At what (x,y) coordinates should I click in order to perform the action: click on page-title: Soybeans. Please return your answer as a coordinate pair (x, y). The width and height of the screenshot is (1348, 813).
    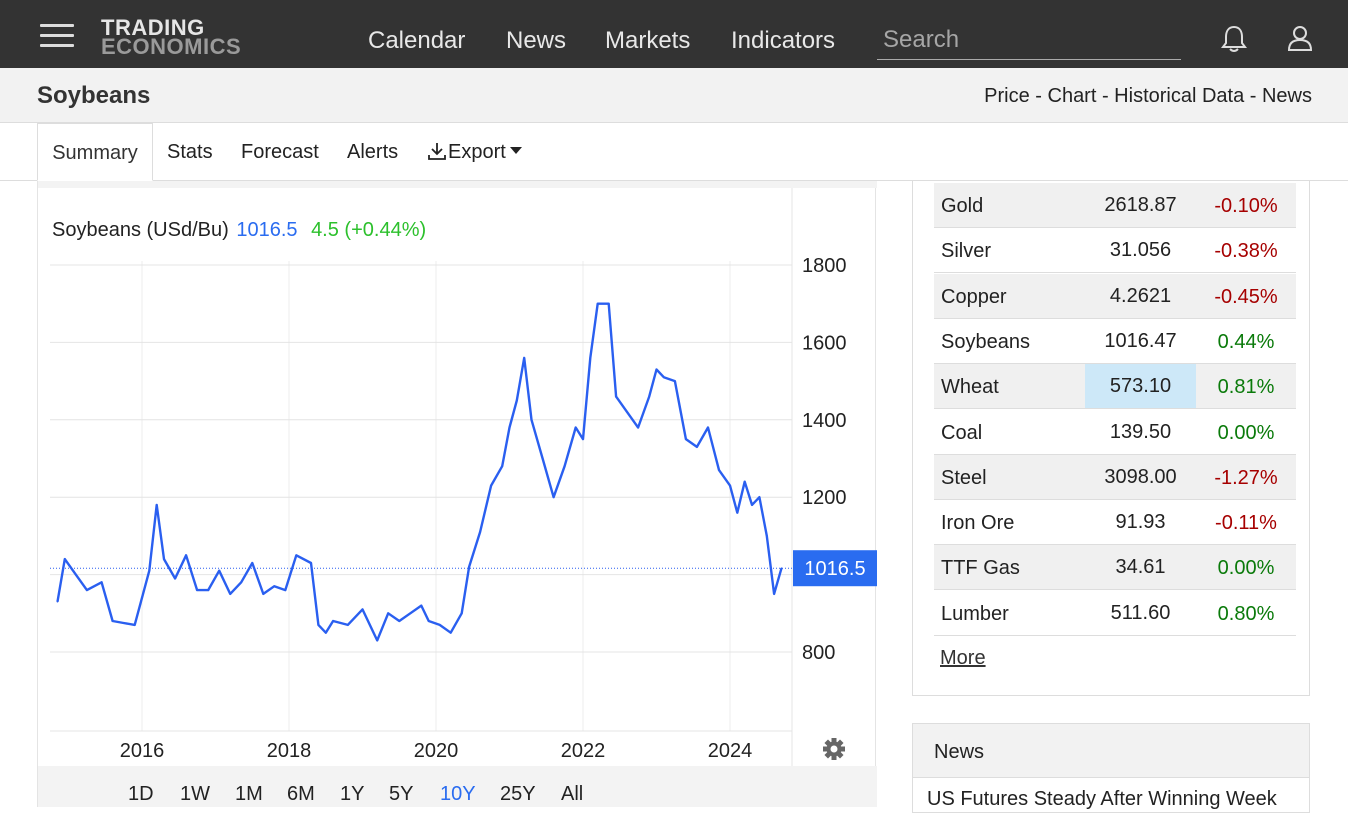
    Looking at the image, I should click on (94, 95).